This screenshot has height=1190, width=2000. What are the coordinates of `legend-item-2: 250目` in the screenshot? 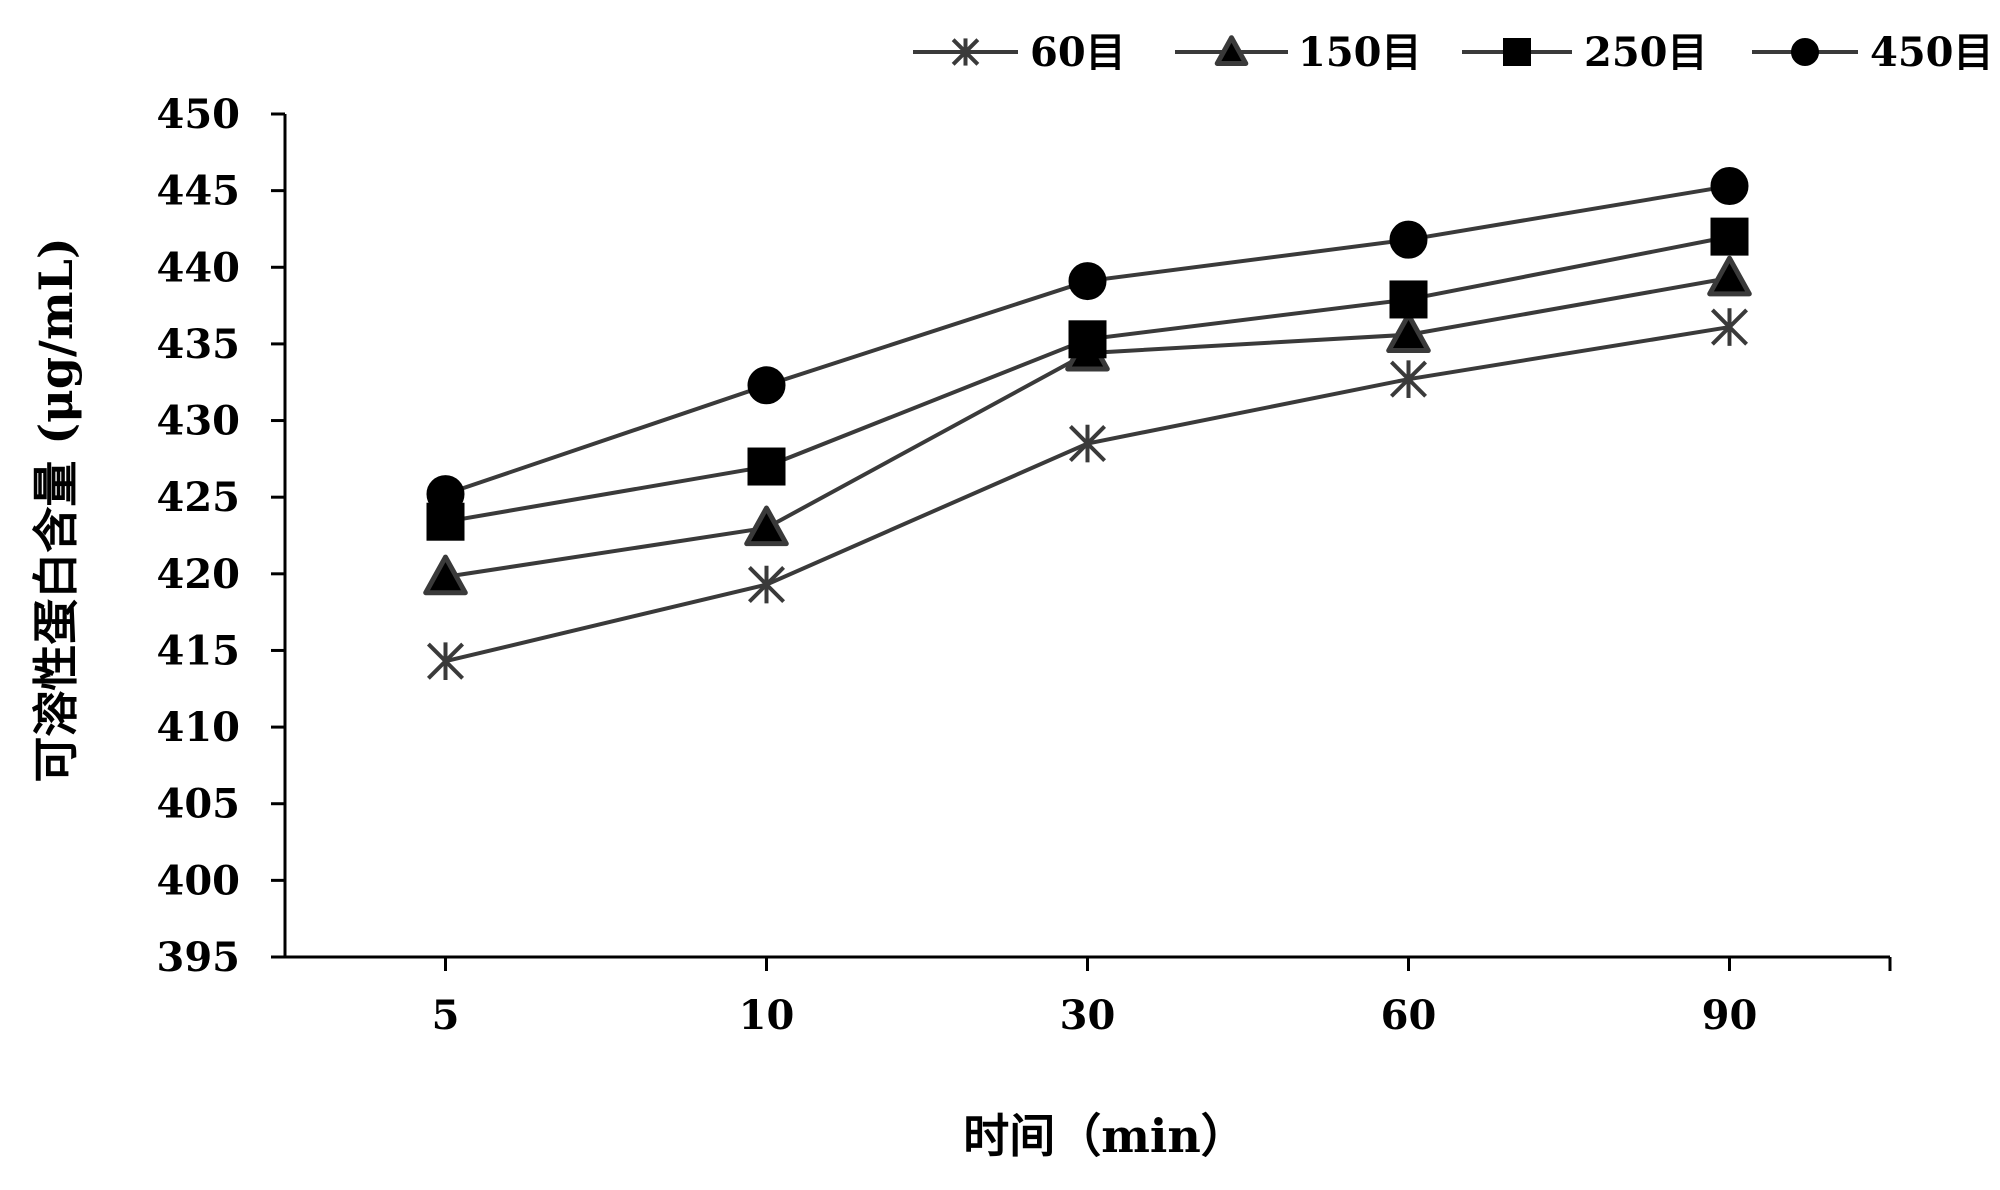 It's located at (1585, 52).